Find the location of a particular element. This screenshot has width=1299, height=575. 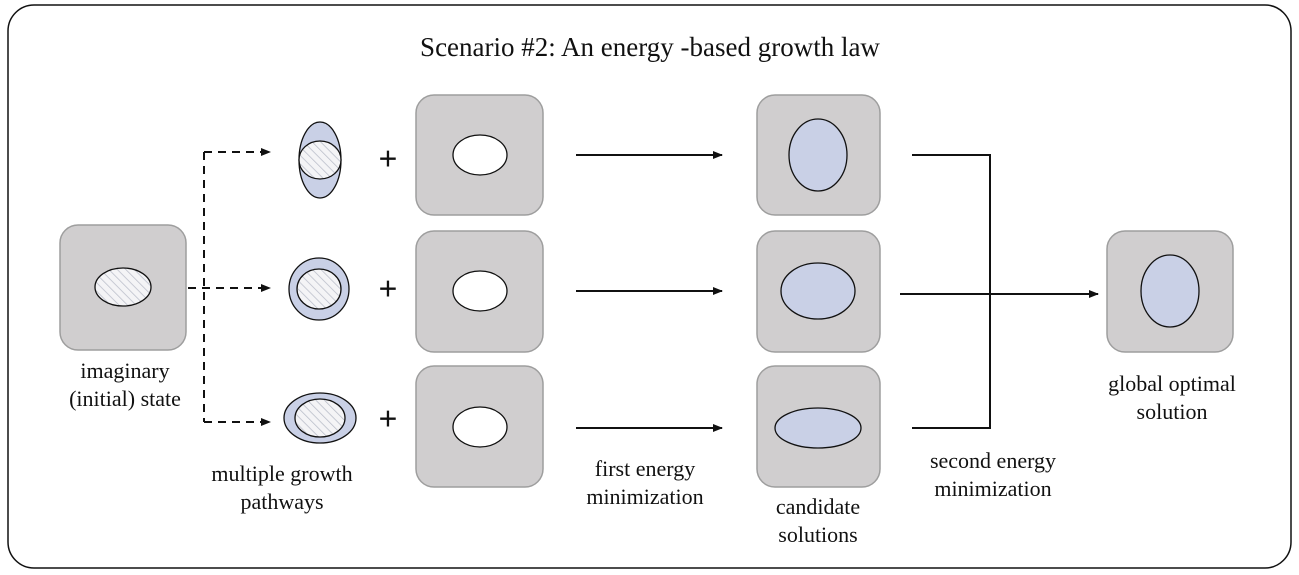

pathways-label: multiple growth pathways is located at coordinates (281, 487).